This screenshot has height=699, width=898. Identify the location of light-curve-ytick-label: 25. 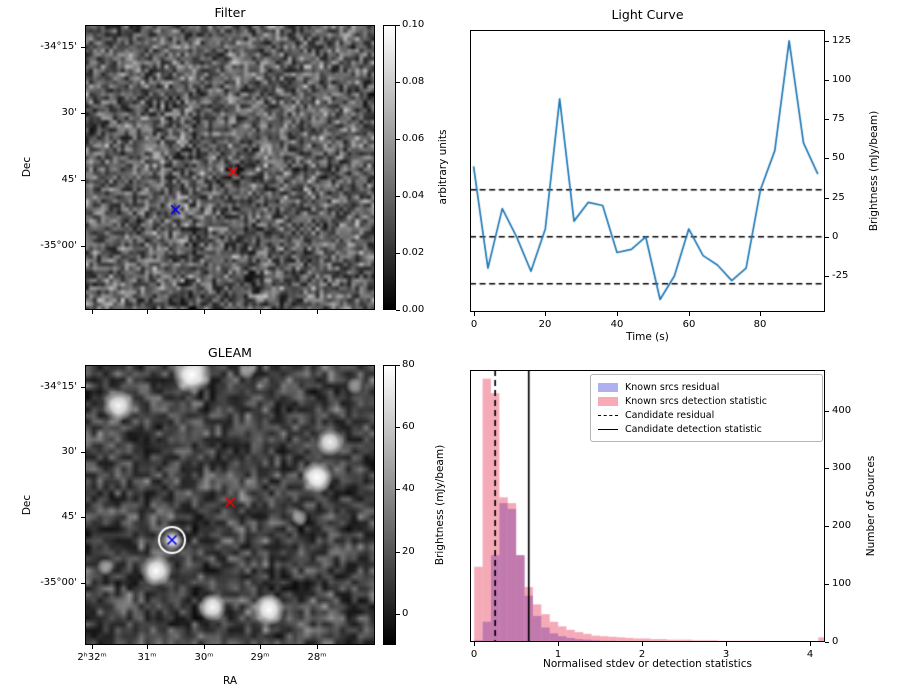
(838, 197).